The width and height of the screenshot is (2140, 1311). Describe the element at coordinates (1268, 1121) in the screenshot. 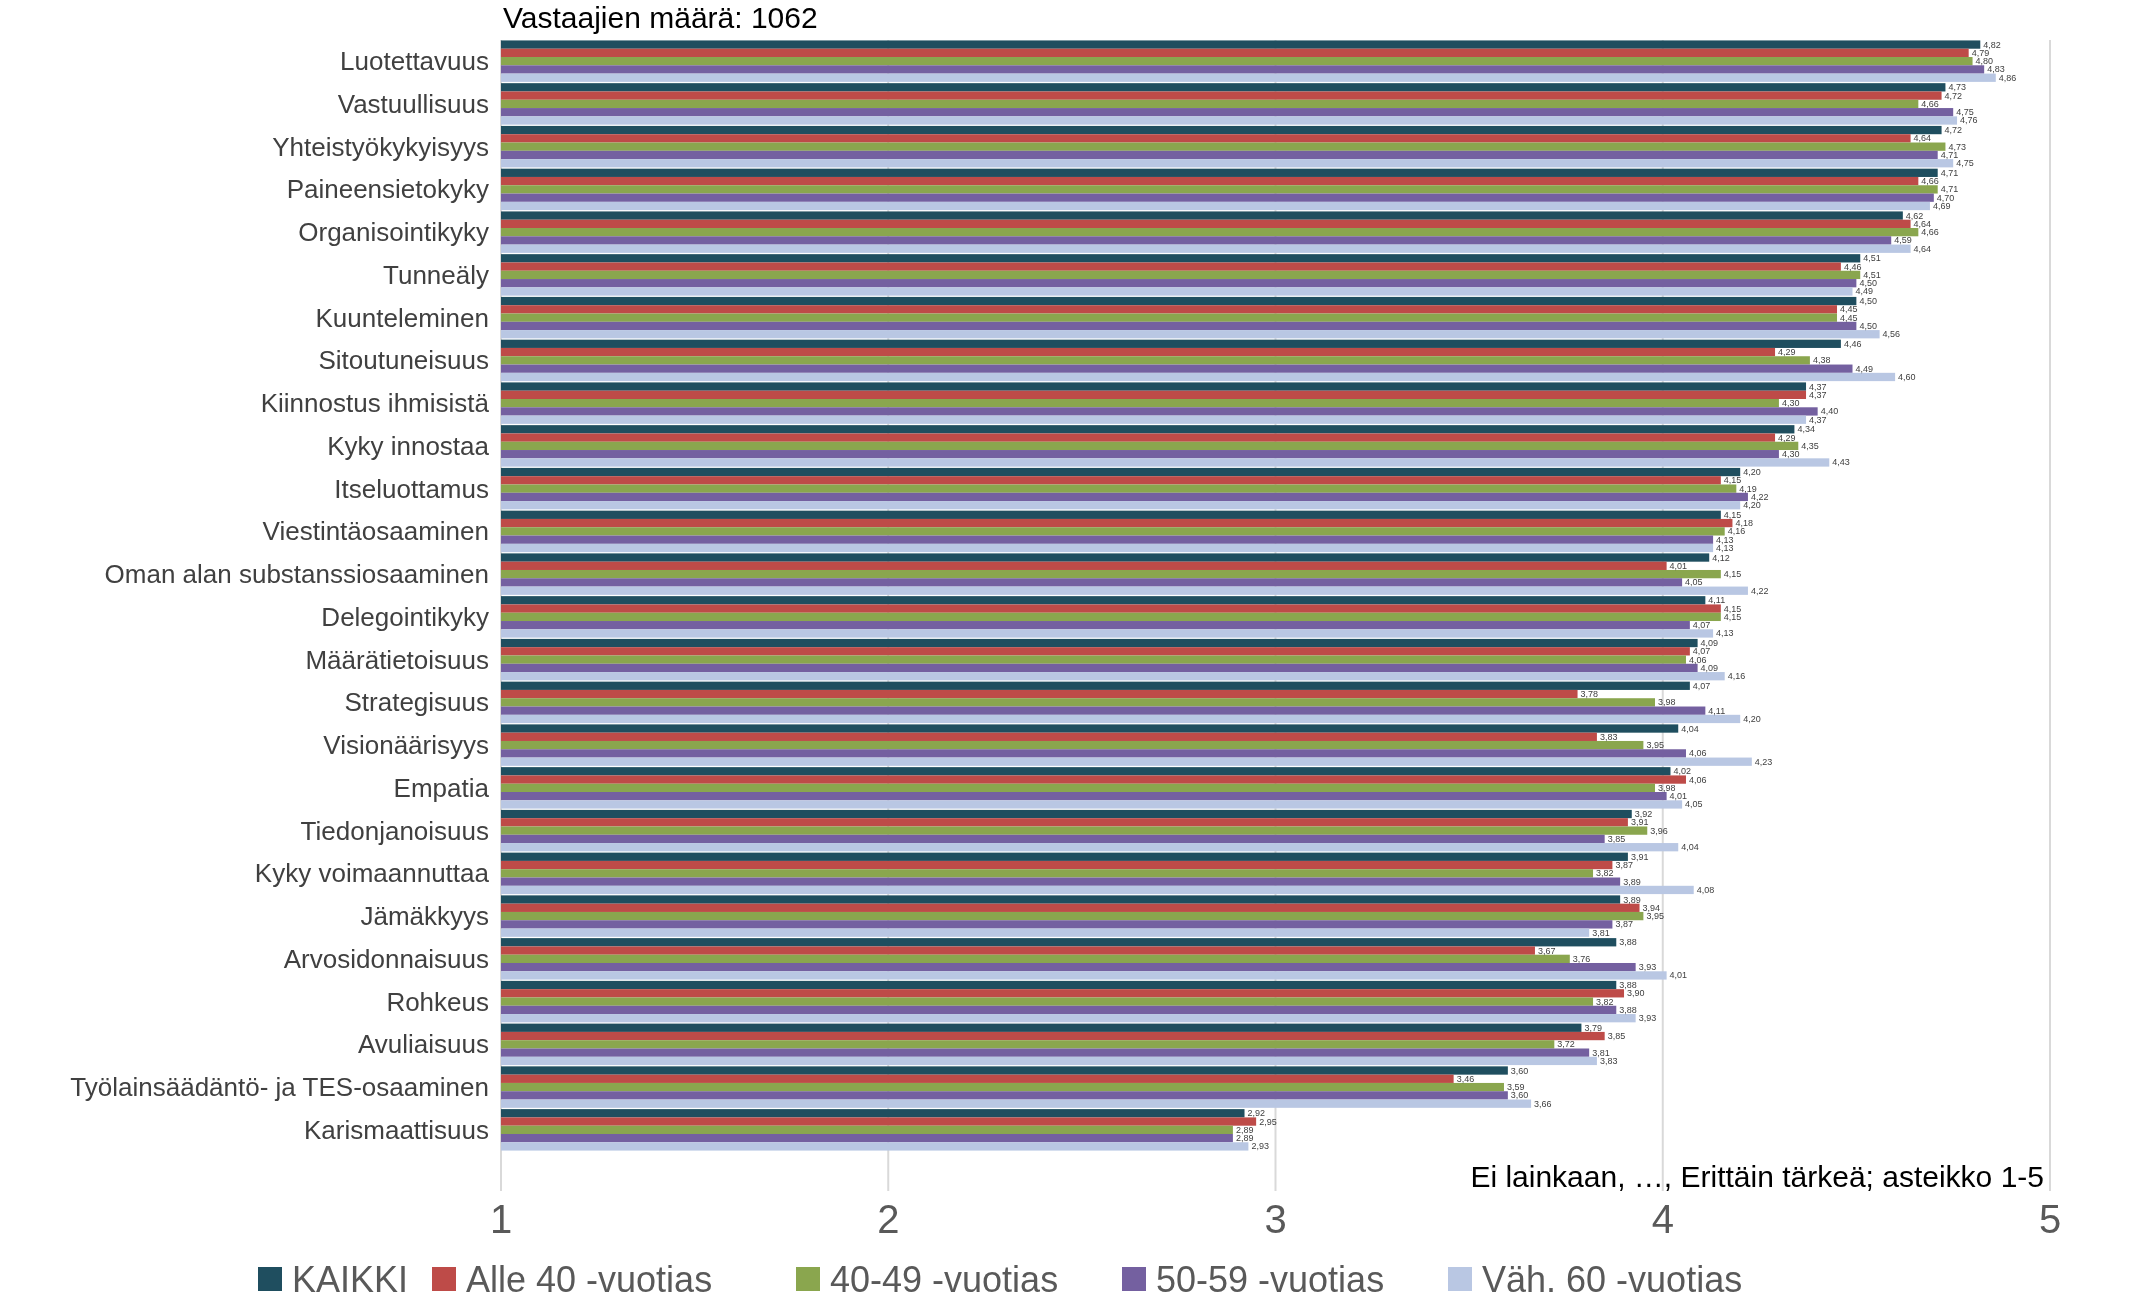

I see `data-label: 2,95` at that location.